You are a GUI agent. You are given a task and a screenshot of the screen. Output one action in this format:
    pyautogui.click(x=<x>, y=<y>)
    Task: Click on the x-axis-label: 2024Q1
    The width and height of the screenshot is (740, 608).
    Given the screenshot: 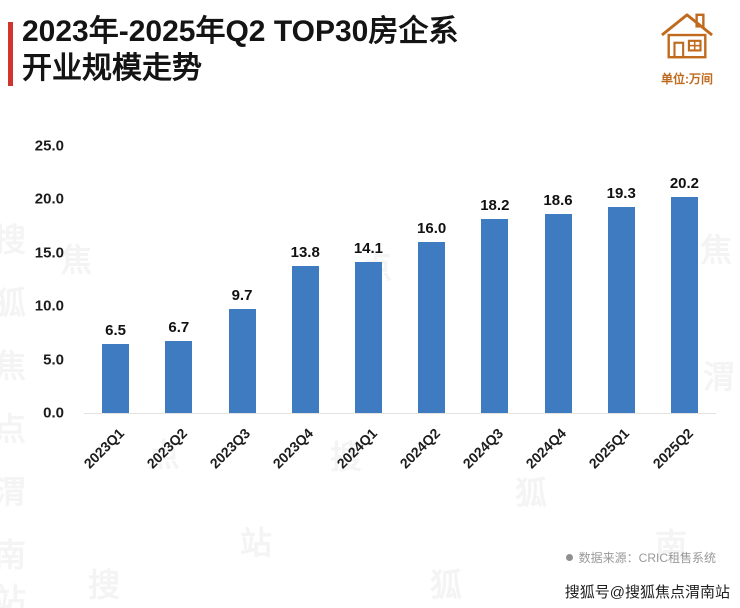 What is the action you would take?
    pyautogui.click(x=356, y=448)
    